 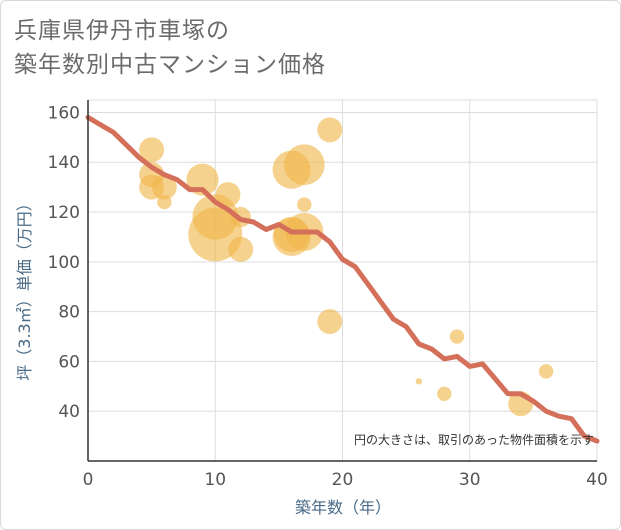 I want to click on y-tick-label: 40, so click(x=69, y=412).